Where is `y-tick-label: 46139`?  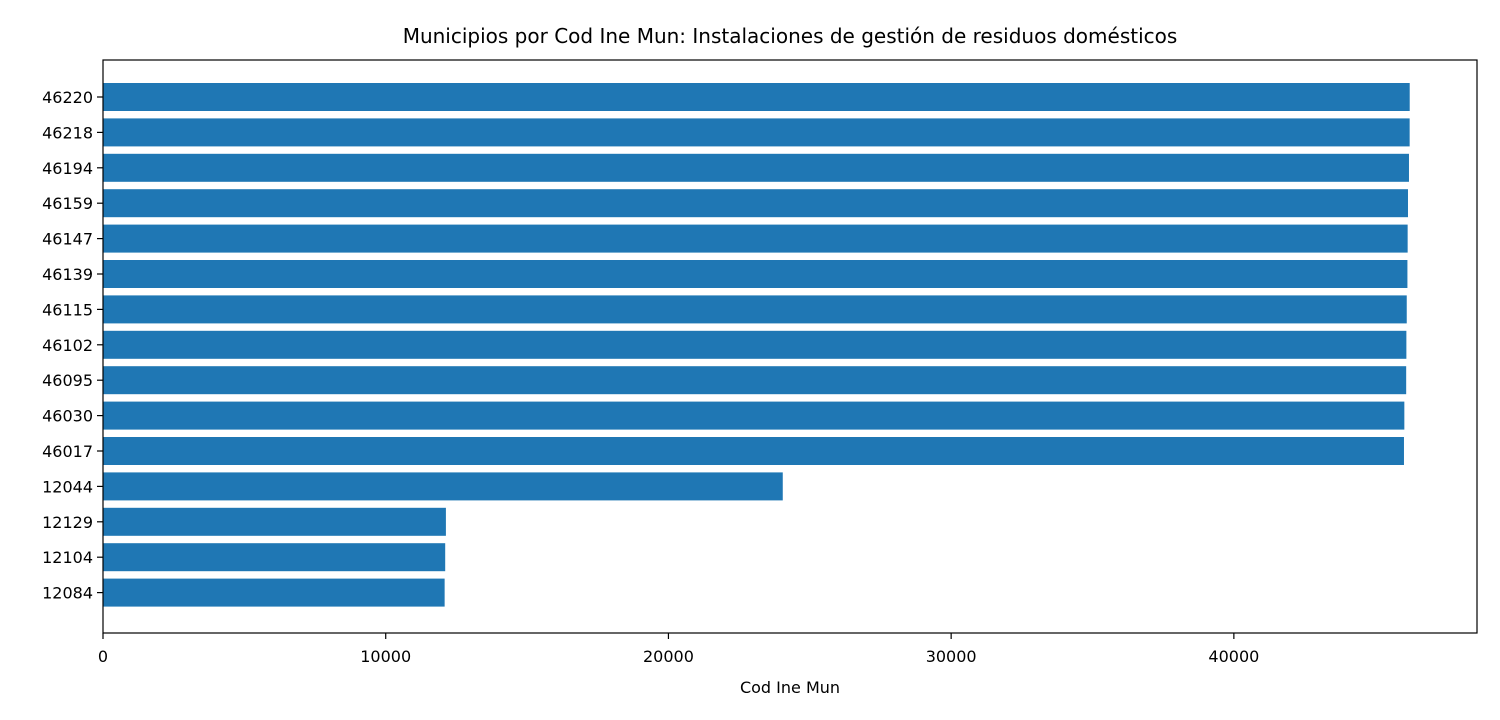
y-tick-label: 46139 is located at coordinates (67, 274).